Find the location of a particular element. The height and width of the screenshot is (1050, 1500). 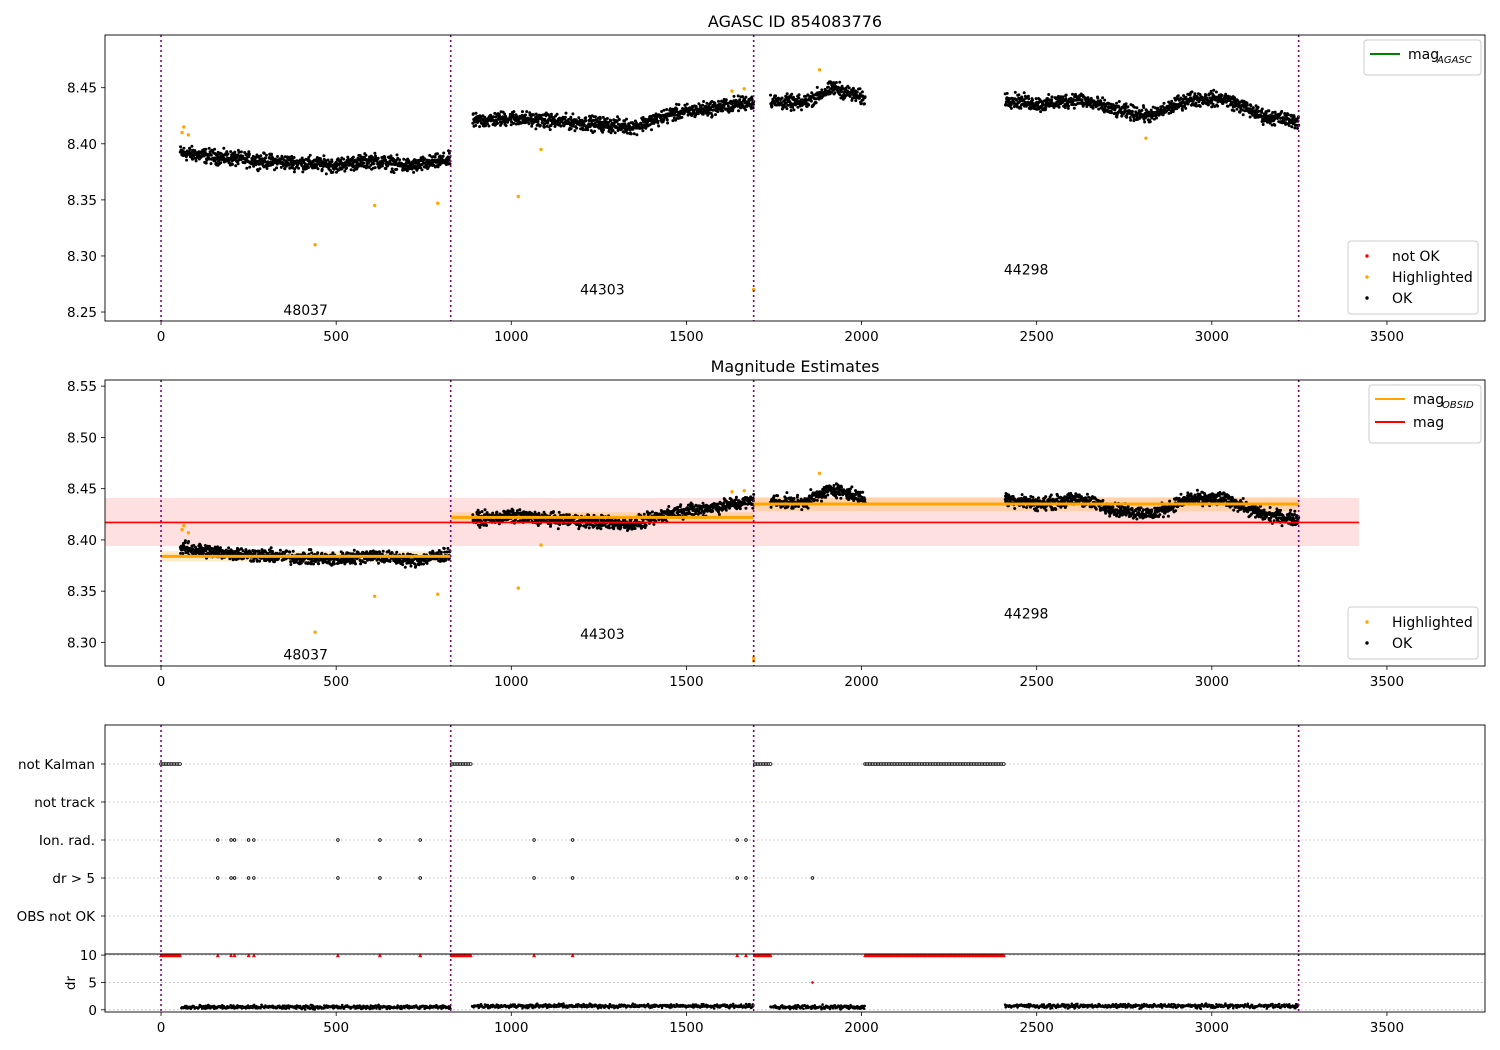

top-legend-line-label: mag is located at coordinates (1423, 55).